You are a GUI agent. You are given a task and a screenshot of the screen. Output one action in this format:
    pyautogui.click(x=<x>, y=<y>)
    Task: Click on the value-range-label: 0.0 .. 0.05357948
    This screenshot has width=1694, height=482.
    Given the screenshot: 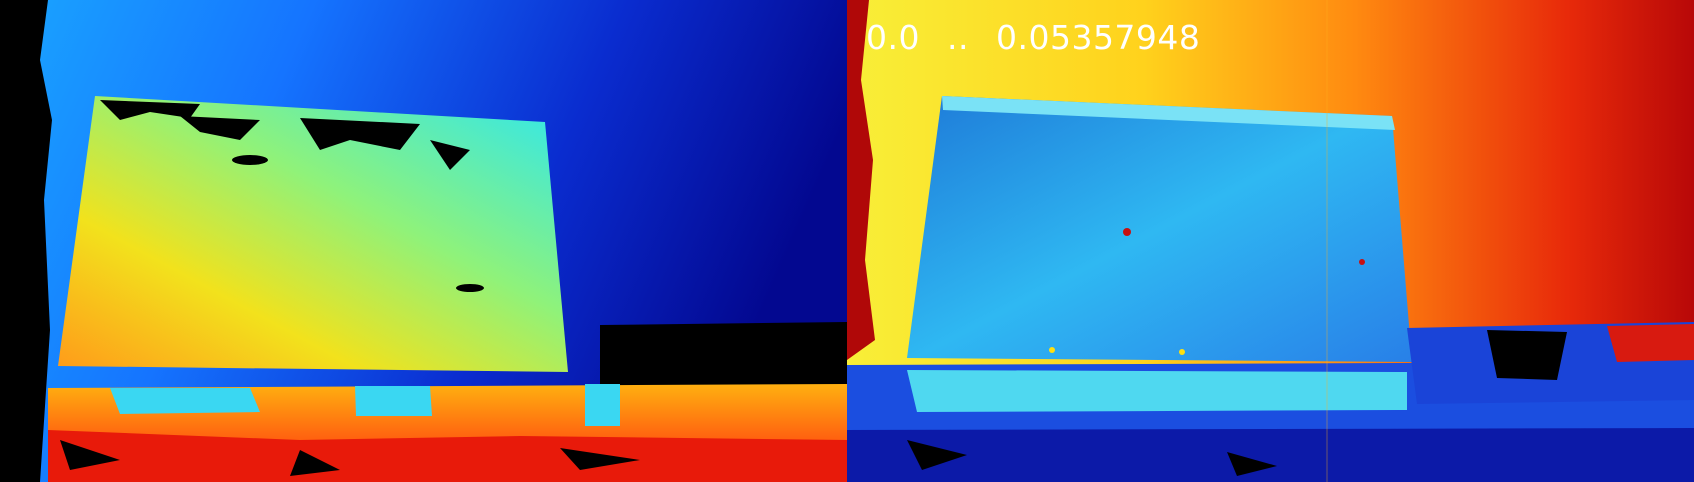 What is the action you would take?
    pyautogui.click(x=1033, y=37)
    